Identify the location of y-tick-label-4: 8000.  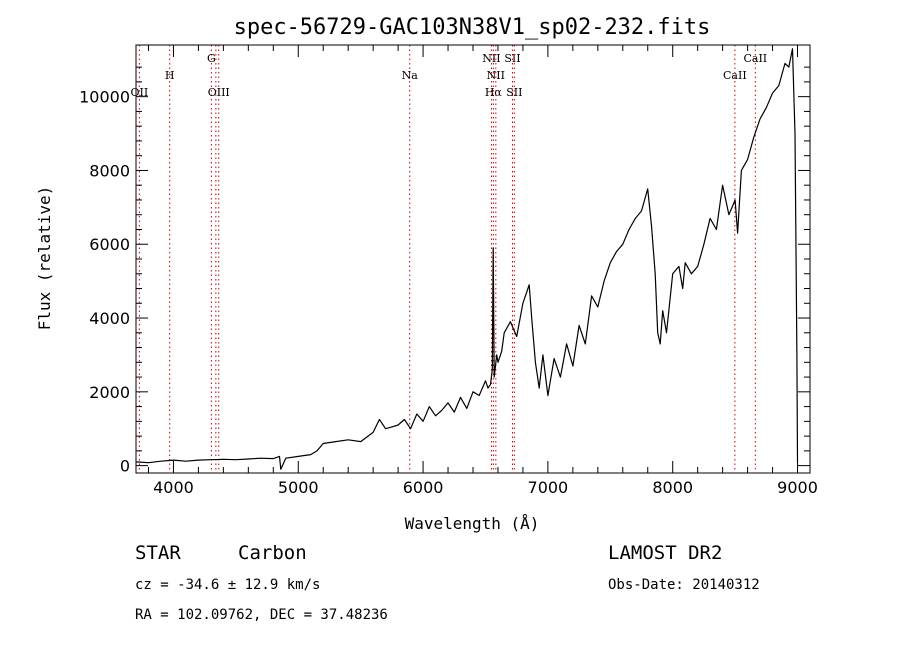
(109, 170).